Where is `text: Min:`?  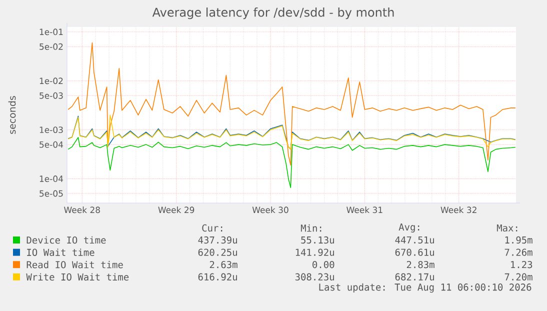 text: Min: is located at coordinates (311, 228).